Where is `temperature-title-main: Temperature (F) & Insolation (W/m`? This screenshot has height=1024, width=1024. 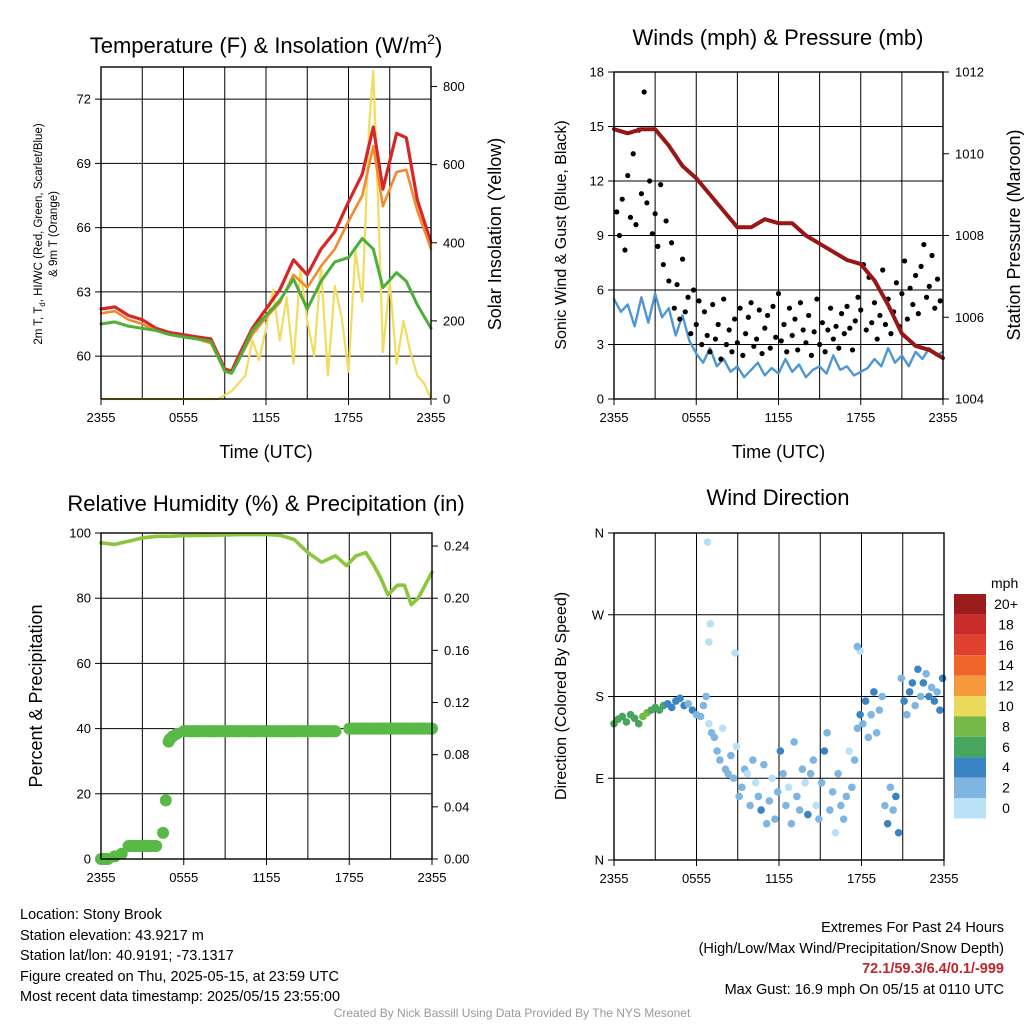
temperature-title-main: Temperature (F) & Insolation (W/m is located at coordinates (258, 45).